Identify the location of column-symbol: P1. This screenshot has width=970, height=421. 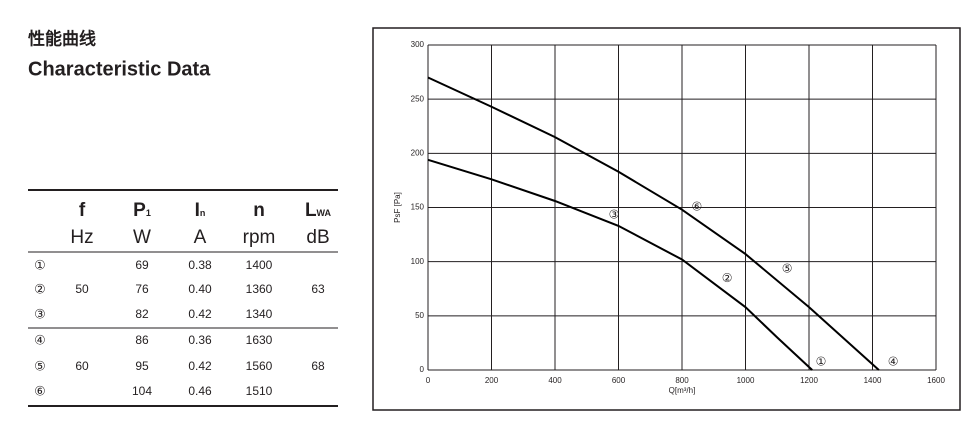
(142, 210).